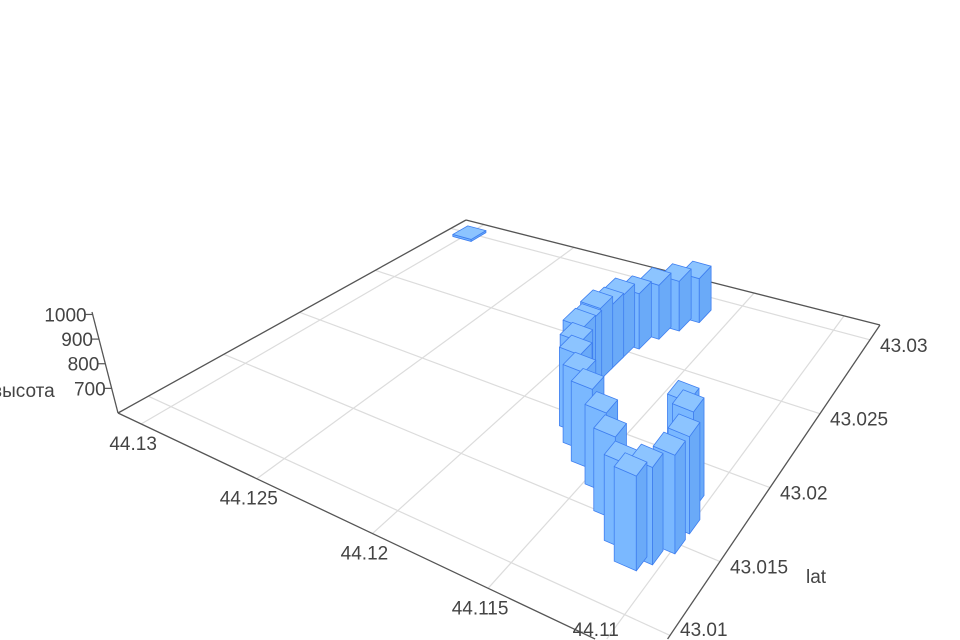 The image size is (960, 640). Describe the element at coordinates (65, 315) in the screenshot. I see `z-tick-label: 1000` at that location.